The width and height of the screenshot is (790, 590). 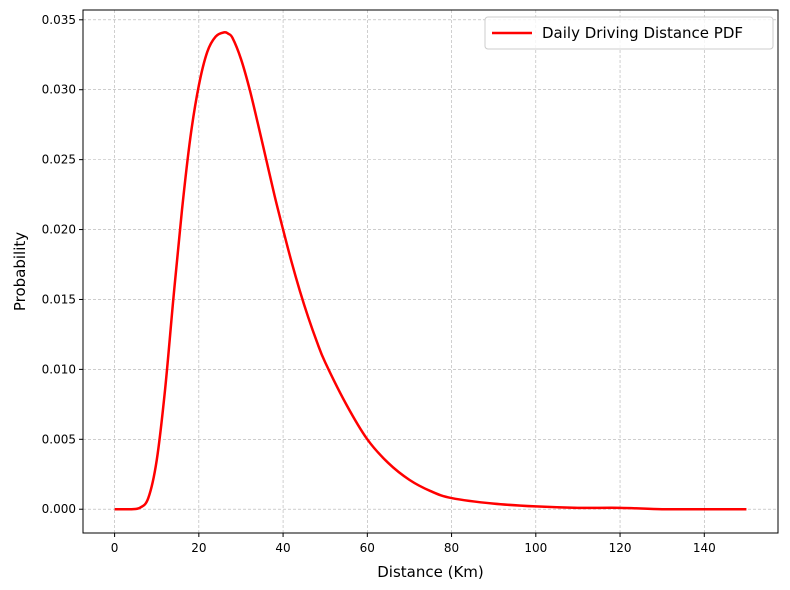 I want to click on y-axis: 0.000 0.005 0.010 0.015 0.020 0.025 0.030 0.035, so click(x=62, y=264).